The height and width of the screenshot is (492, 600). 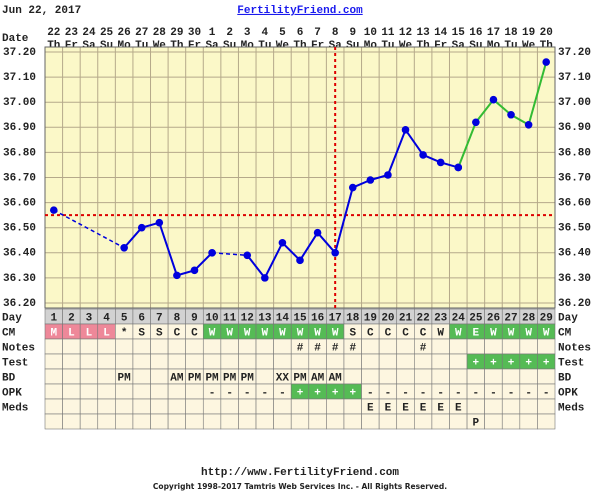 What do you see at coordinates (406, 318) in the screenshot?
I see `day-number: 21` at bounding box center [406, 318].